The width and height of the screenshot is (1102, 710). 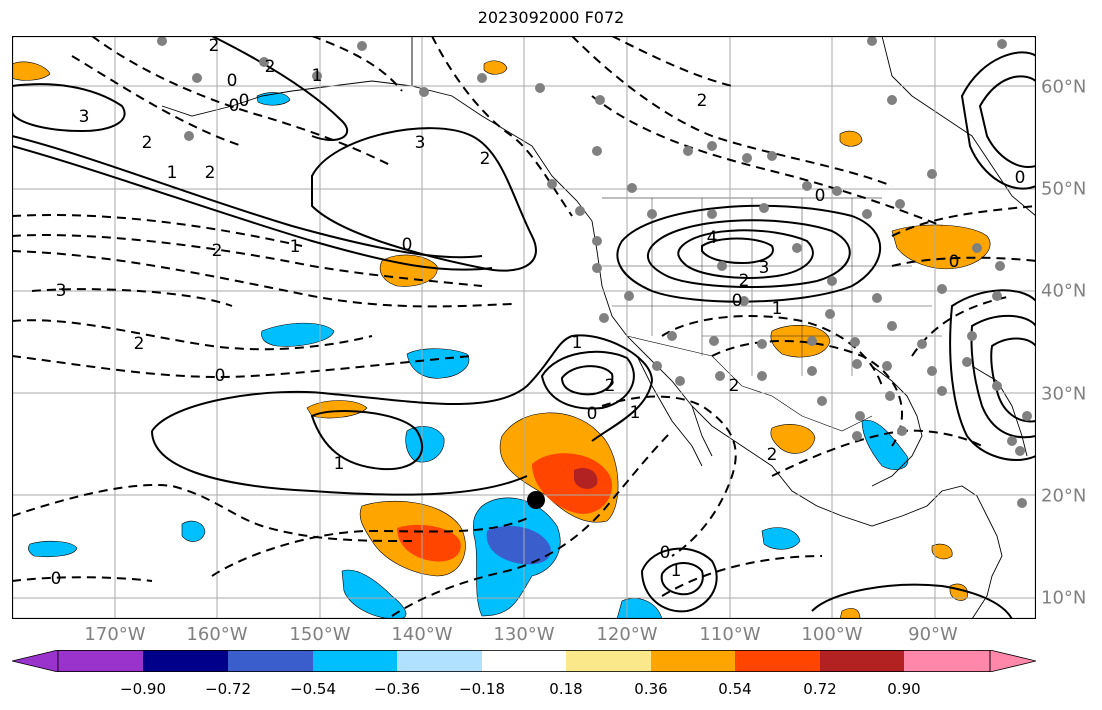 I want to click on longitude-label: 140°W, so click(x=422, y=634).